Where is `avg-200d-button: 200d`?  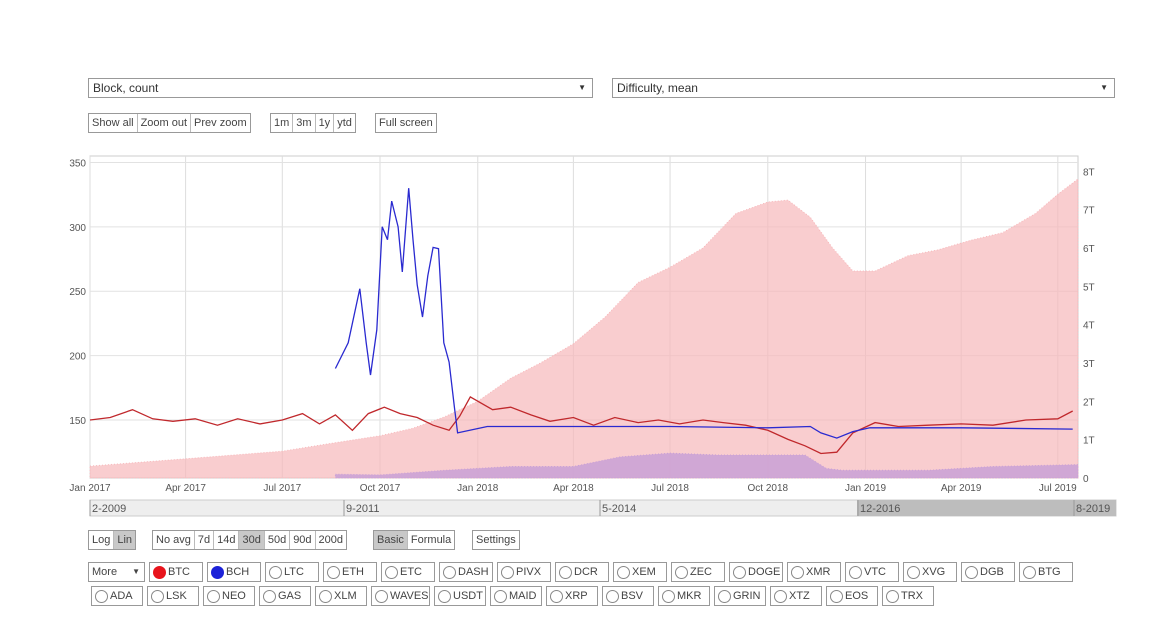
avg-200d-button: 200d is located at coordinates (331, 540).